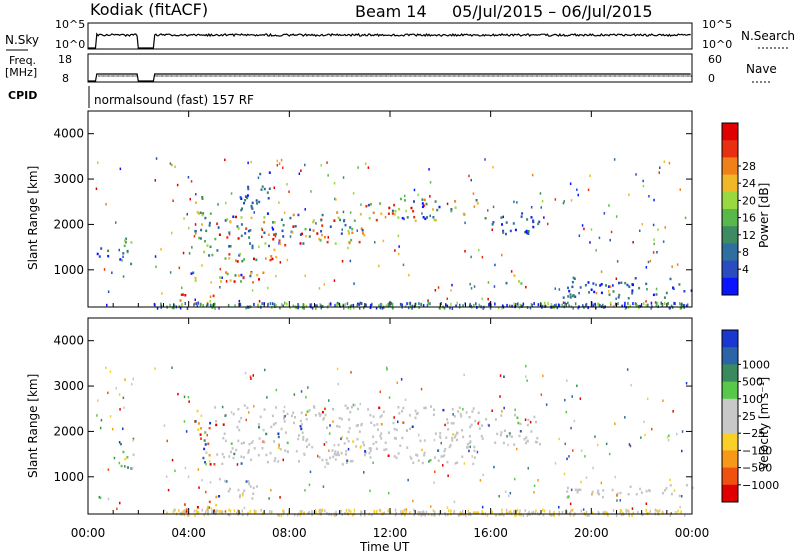 The width and height of the screenshot is (800, 554). What do you see at coordinates (70, 24) in the screenshot?
I see `nsky-tick-top: 10^5` at bounding box center [70, 24].